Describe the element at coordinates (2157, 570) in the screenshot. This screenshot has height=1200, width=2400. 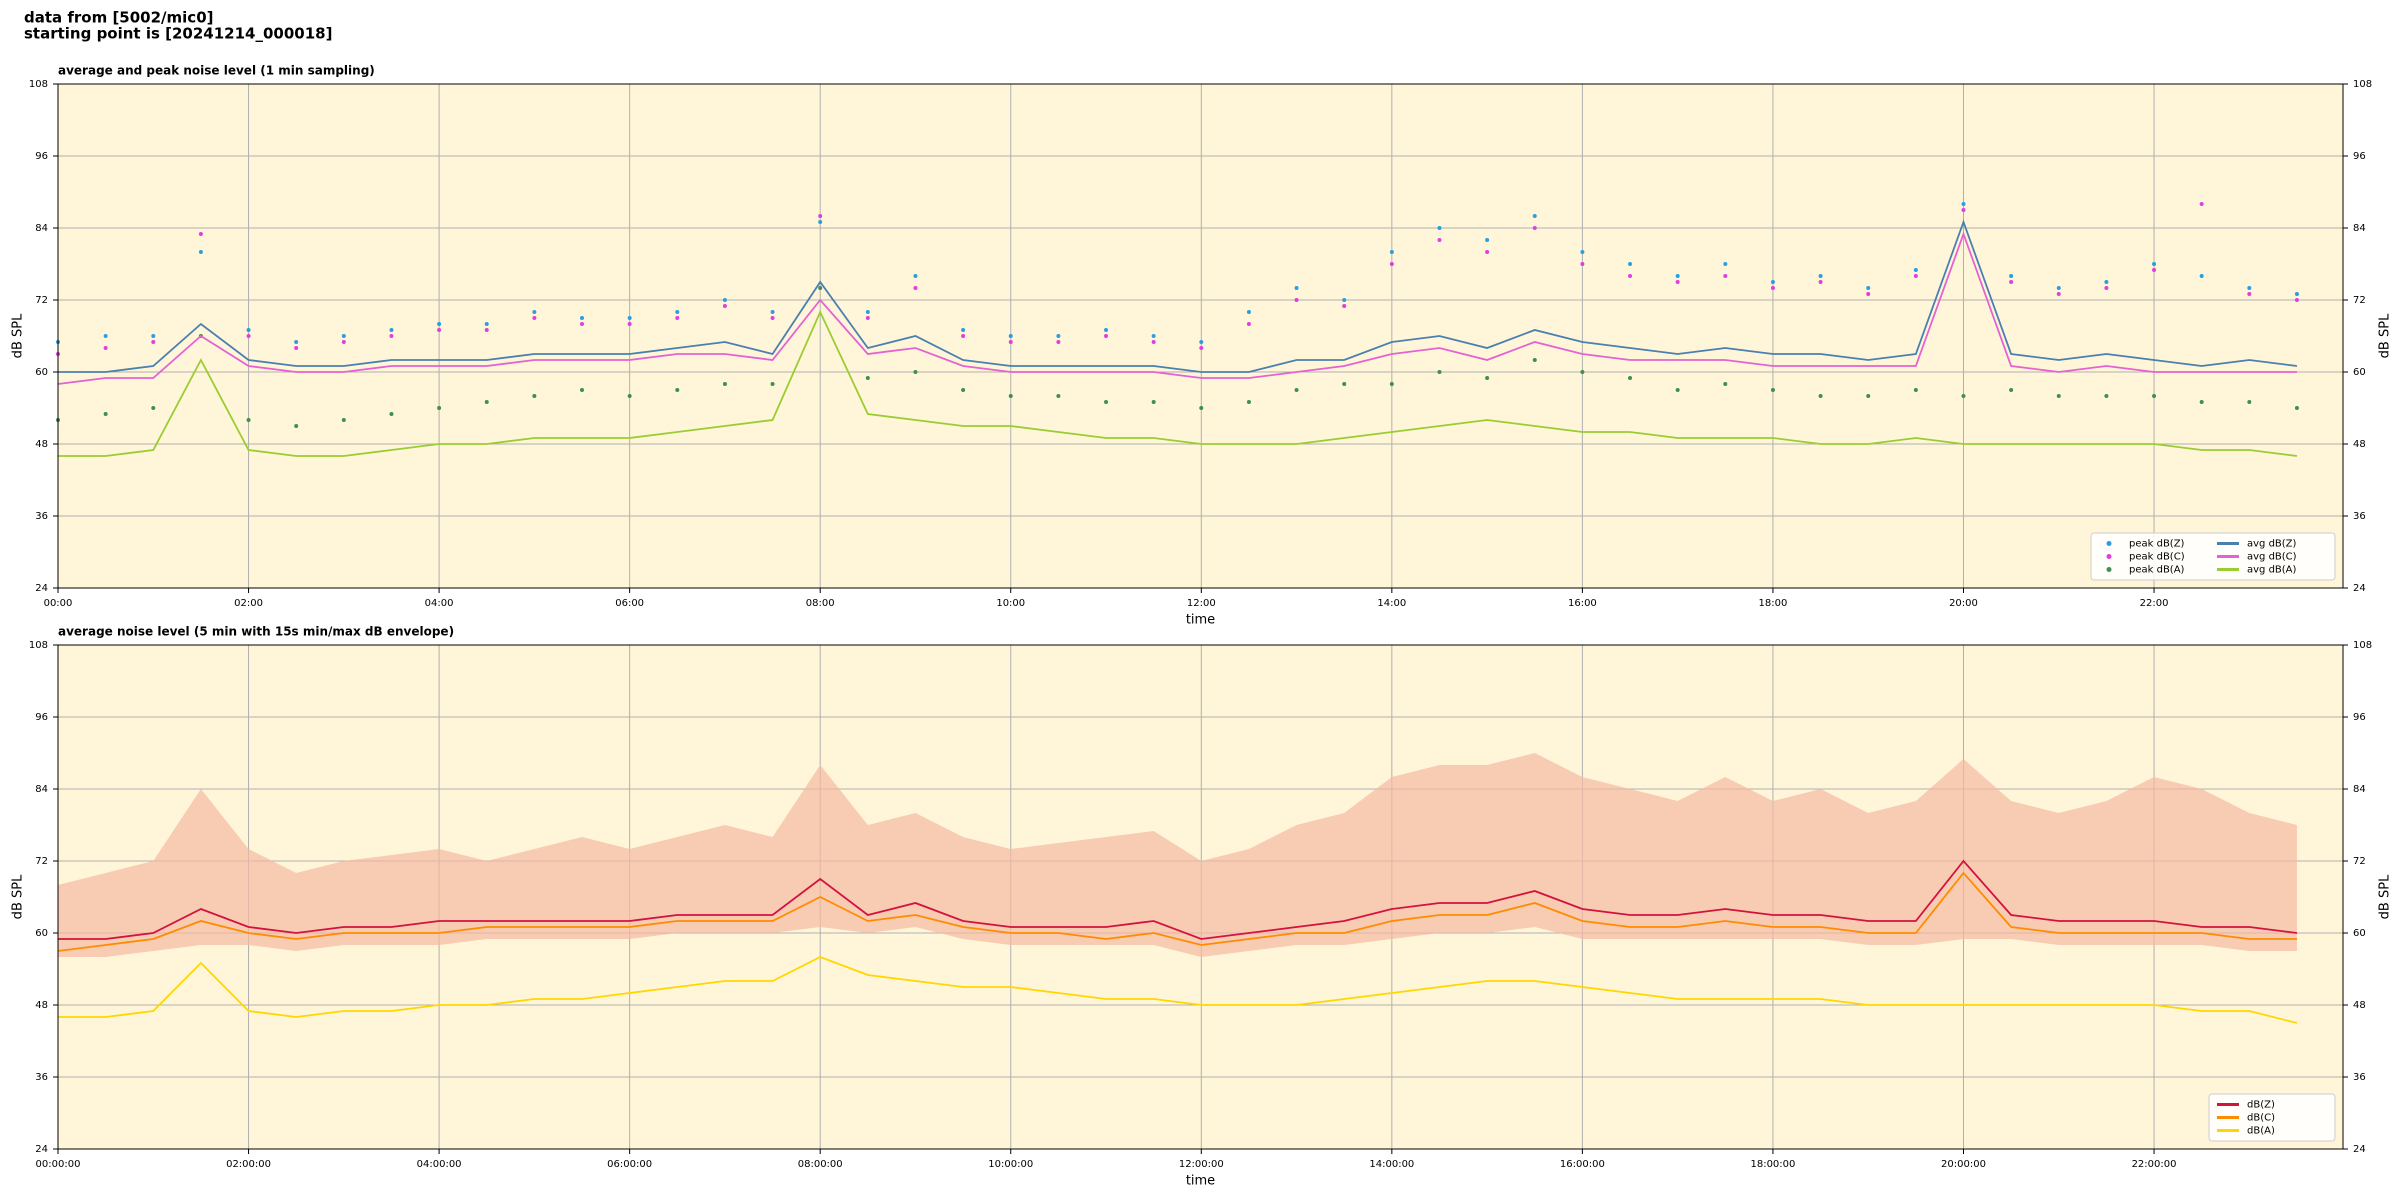
I see `legend-label: peak dB(A)` at that location.